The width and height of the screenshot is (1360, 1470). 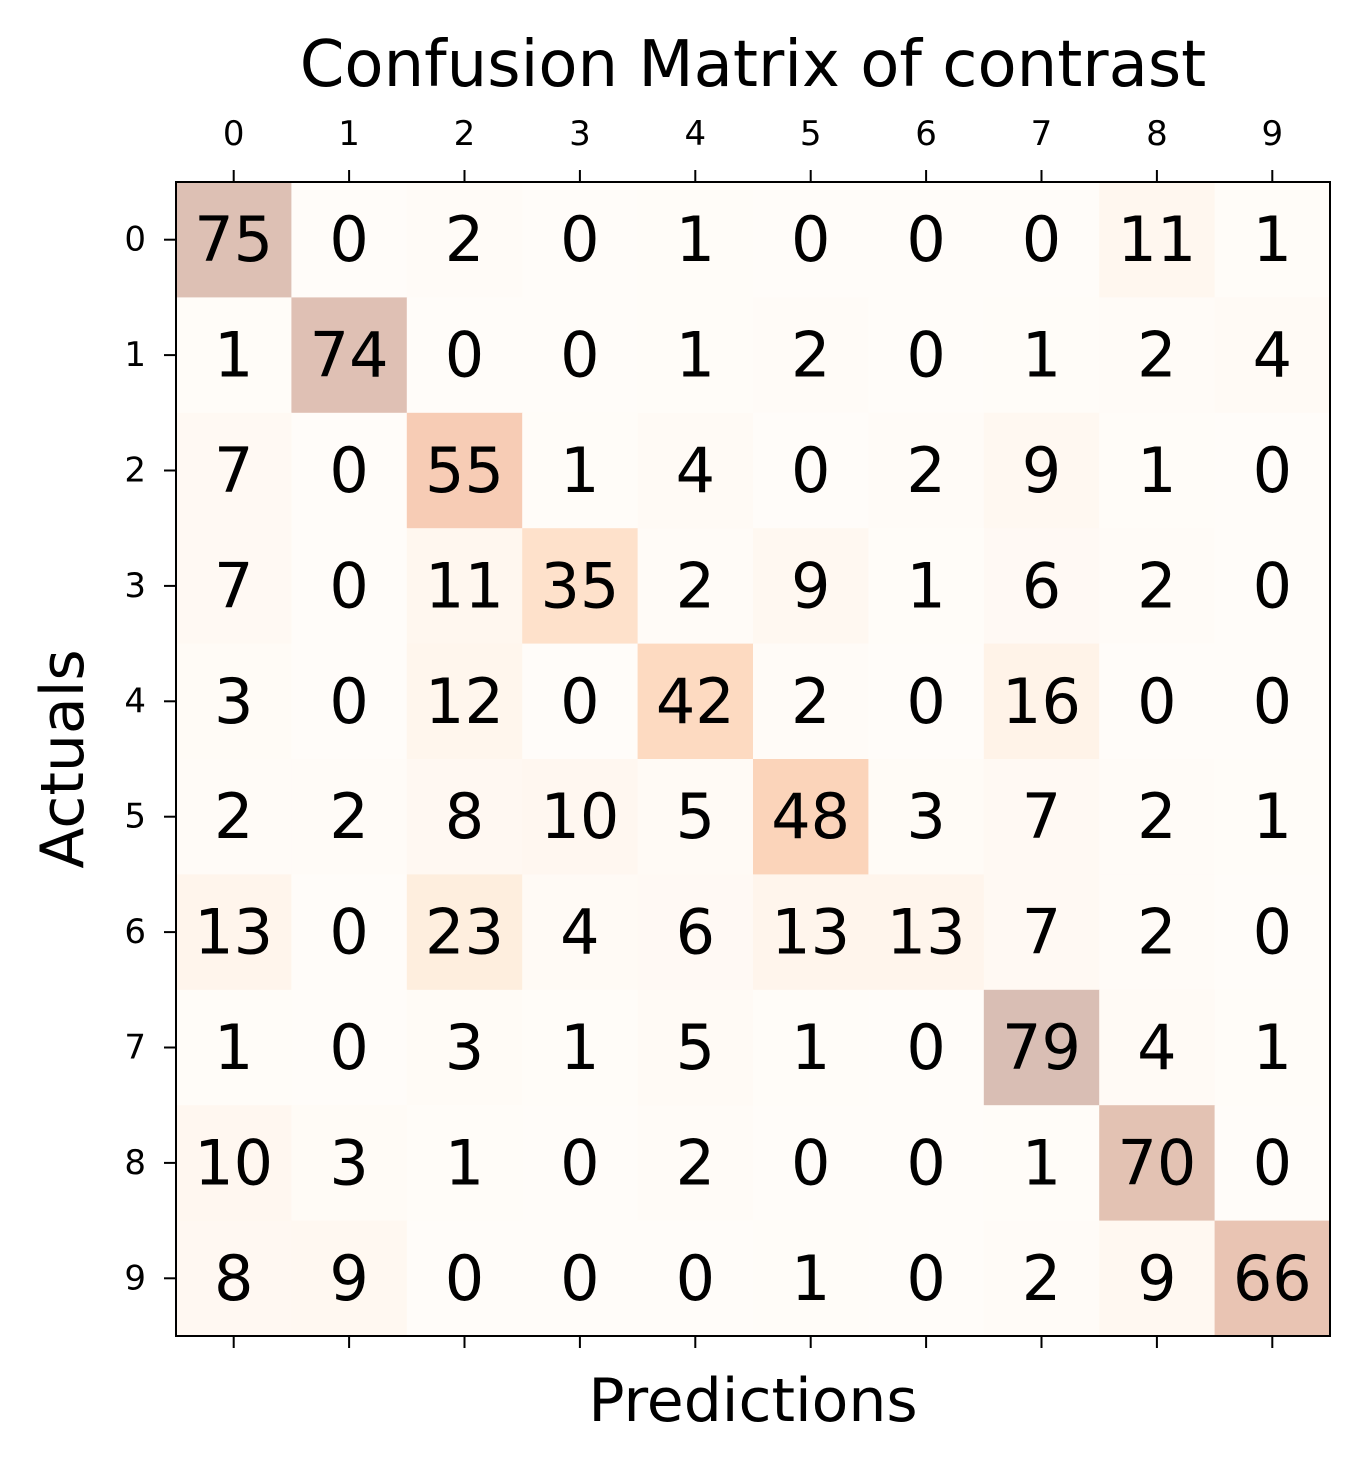 I want to click on cell-value-label: 6, so click(x=1041, y=585).